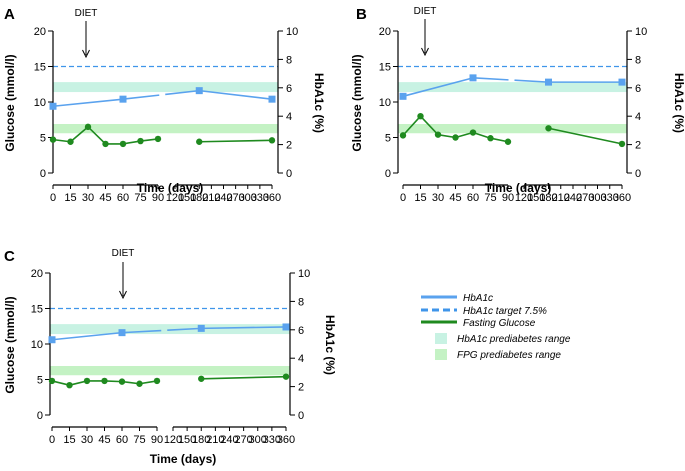  Describe the element at coordinates (505, 311) in the screenshot. I see `legend-target-label: HbA1c target 7.5%` at that location.